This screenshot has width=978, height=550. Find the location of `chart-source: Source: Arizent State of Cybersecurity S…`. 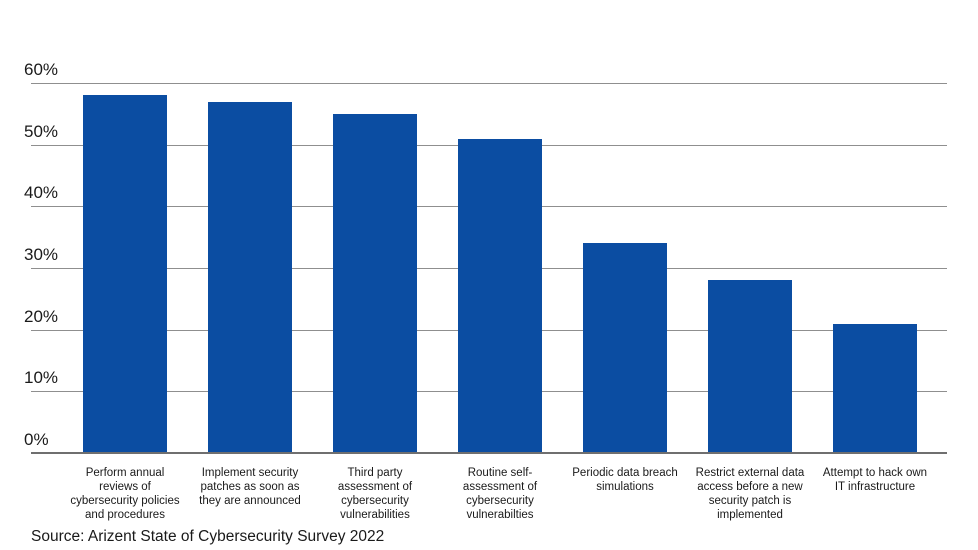

chart-source: Source: Arizent State of Cybersecurity S… is located at coordinates (208, 536).